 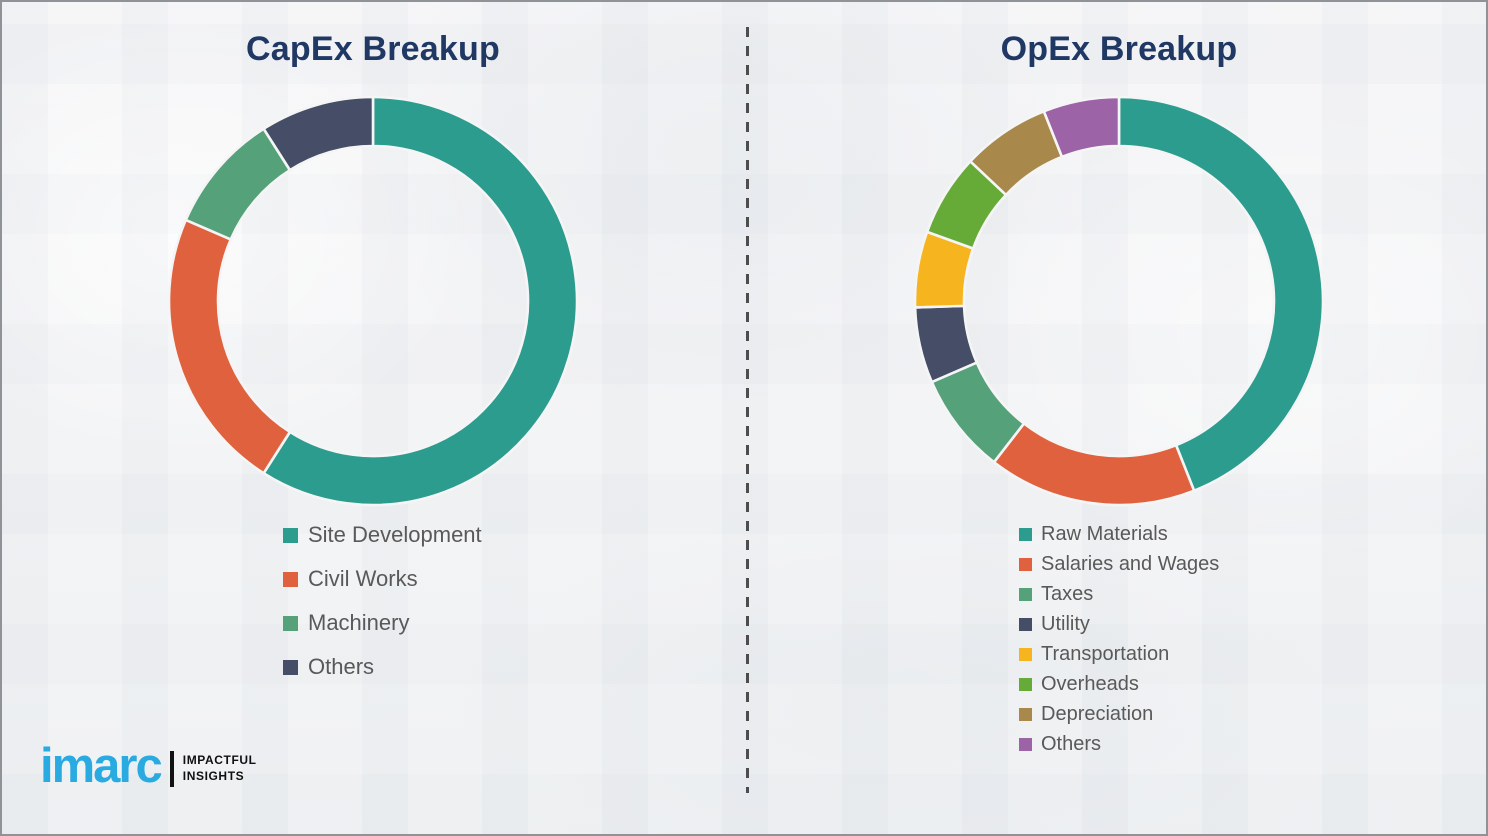 What do you see at coordinates (1119, 624) in the screenshot?
I see `legend-item-utility: Utility` at bounding box center [1119, 624].